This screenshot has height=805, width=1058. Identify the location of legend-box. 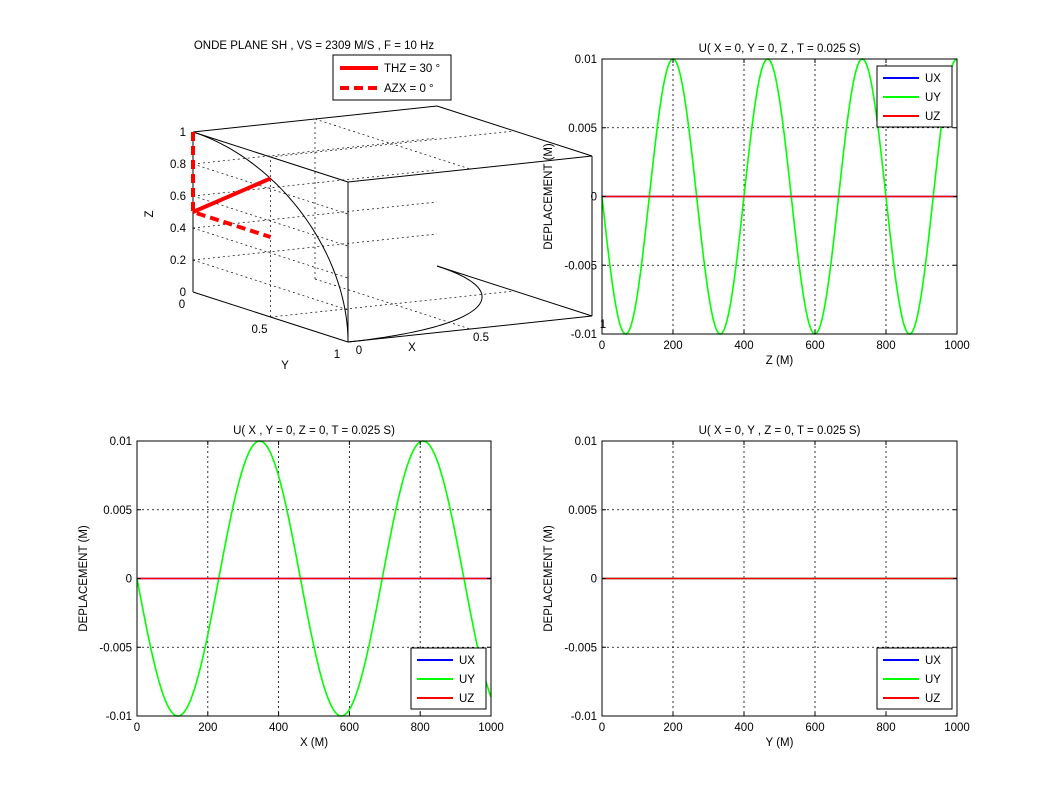
(392, 77).